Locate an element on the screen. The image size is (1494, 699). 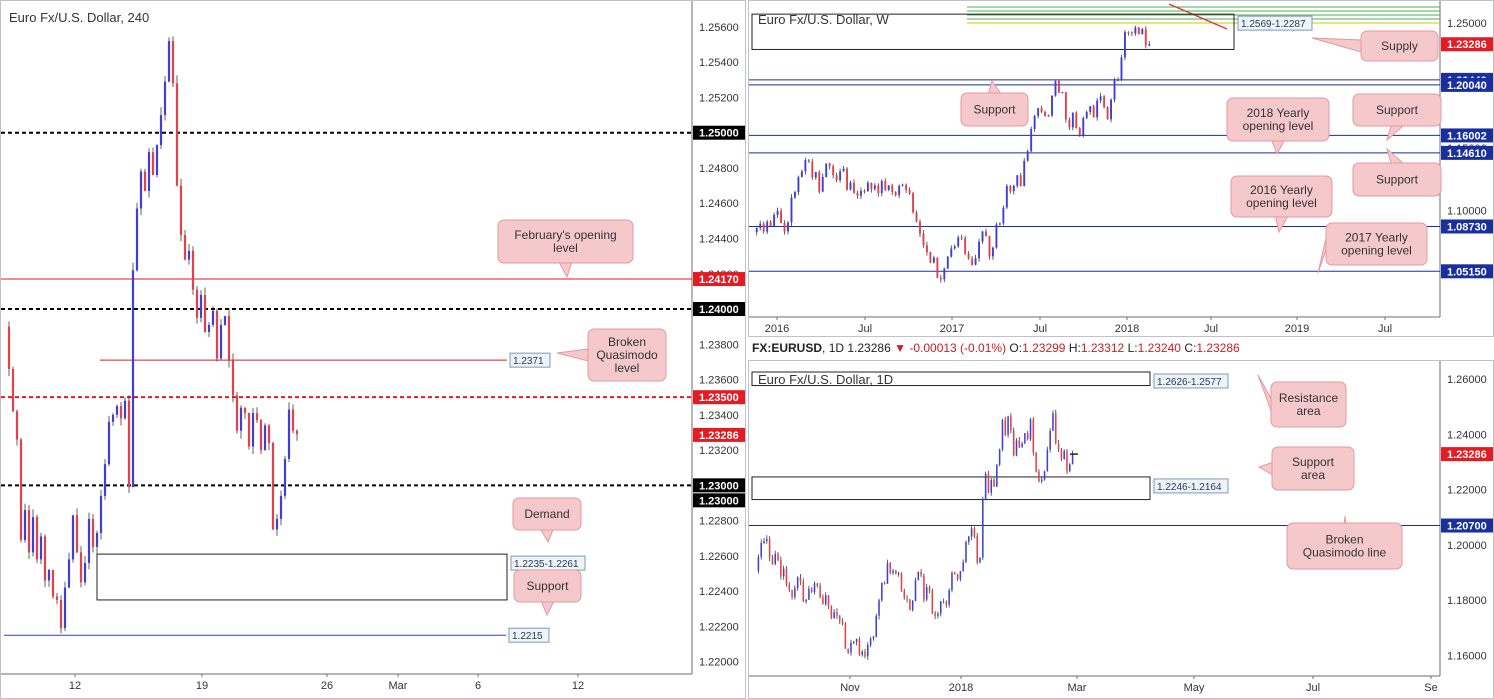
segment-label: 1.2215 is located at coordinates (529, 635).